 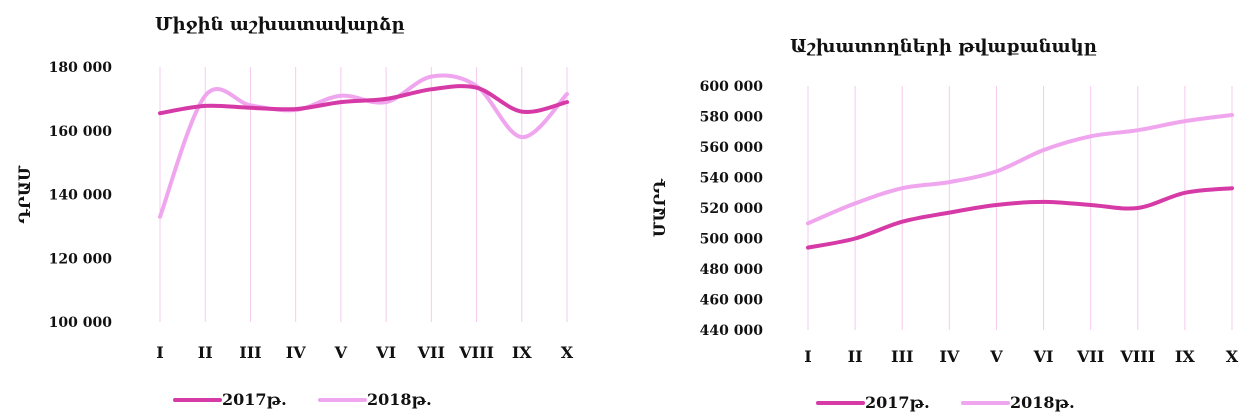 I want to click on chart-2-x-tick-label: IV, so click(x=949, y=356).